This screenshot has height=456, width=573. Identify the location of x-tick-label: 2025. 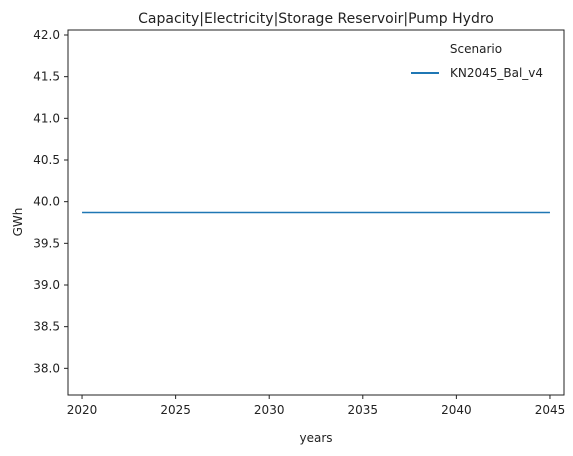
(175, 410).